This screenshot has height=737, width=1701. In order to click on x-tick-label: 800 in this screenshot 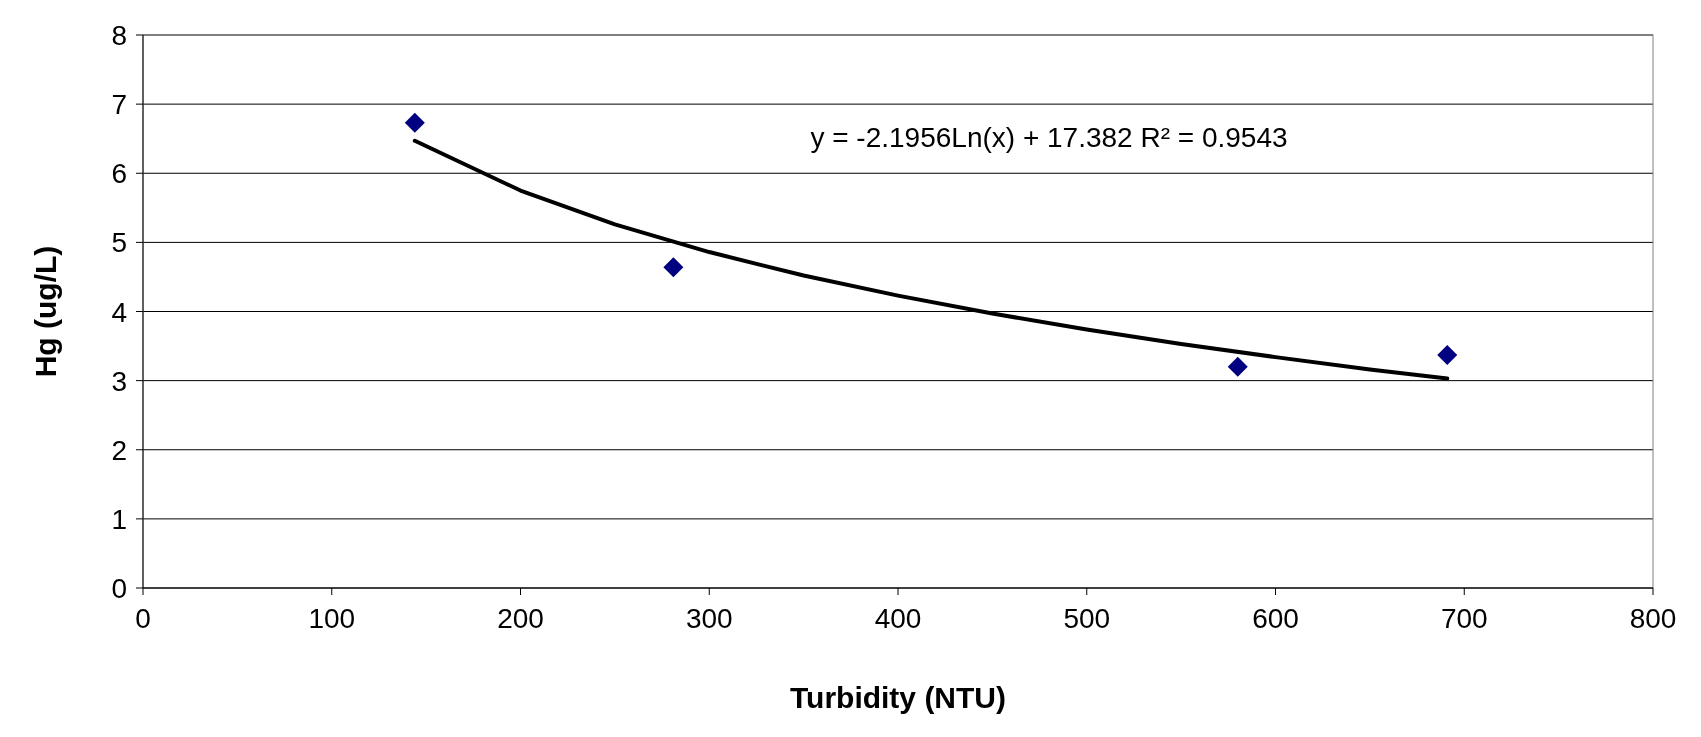, I will do `click(1653, 618)`.